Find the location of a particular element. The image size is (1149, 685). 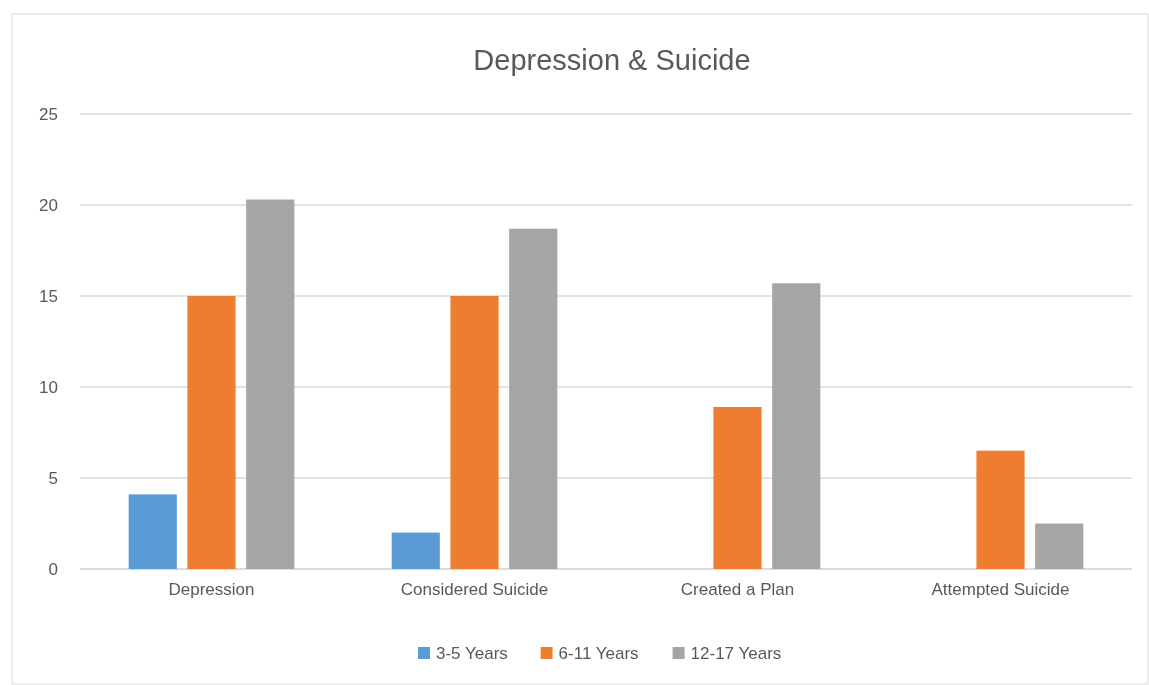

y-tick-label: 15 is located at coordinates (48, 296).